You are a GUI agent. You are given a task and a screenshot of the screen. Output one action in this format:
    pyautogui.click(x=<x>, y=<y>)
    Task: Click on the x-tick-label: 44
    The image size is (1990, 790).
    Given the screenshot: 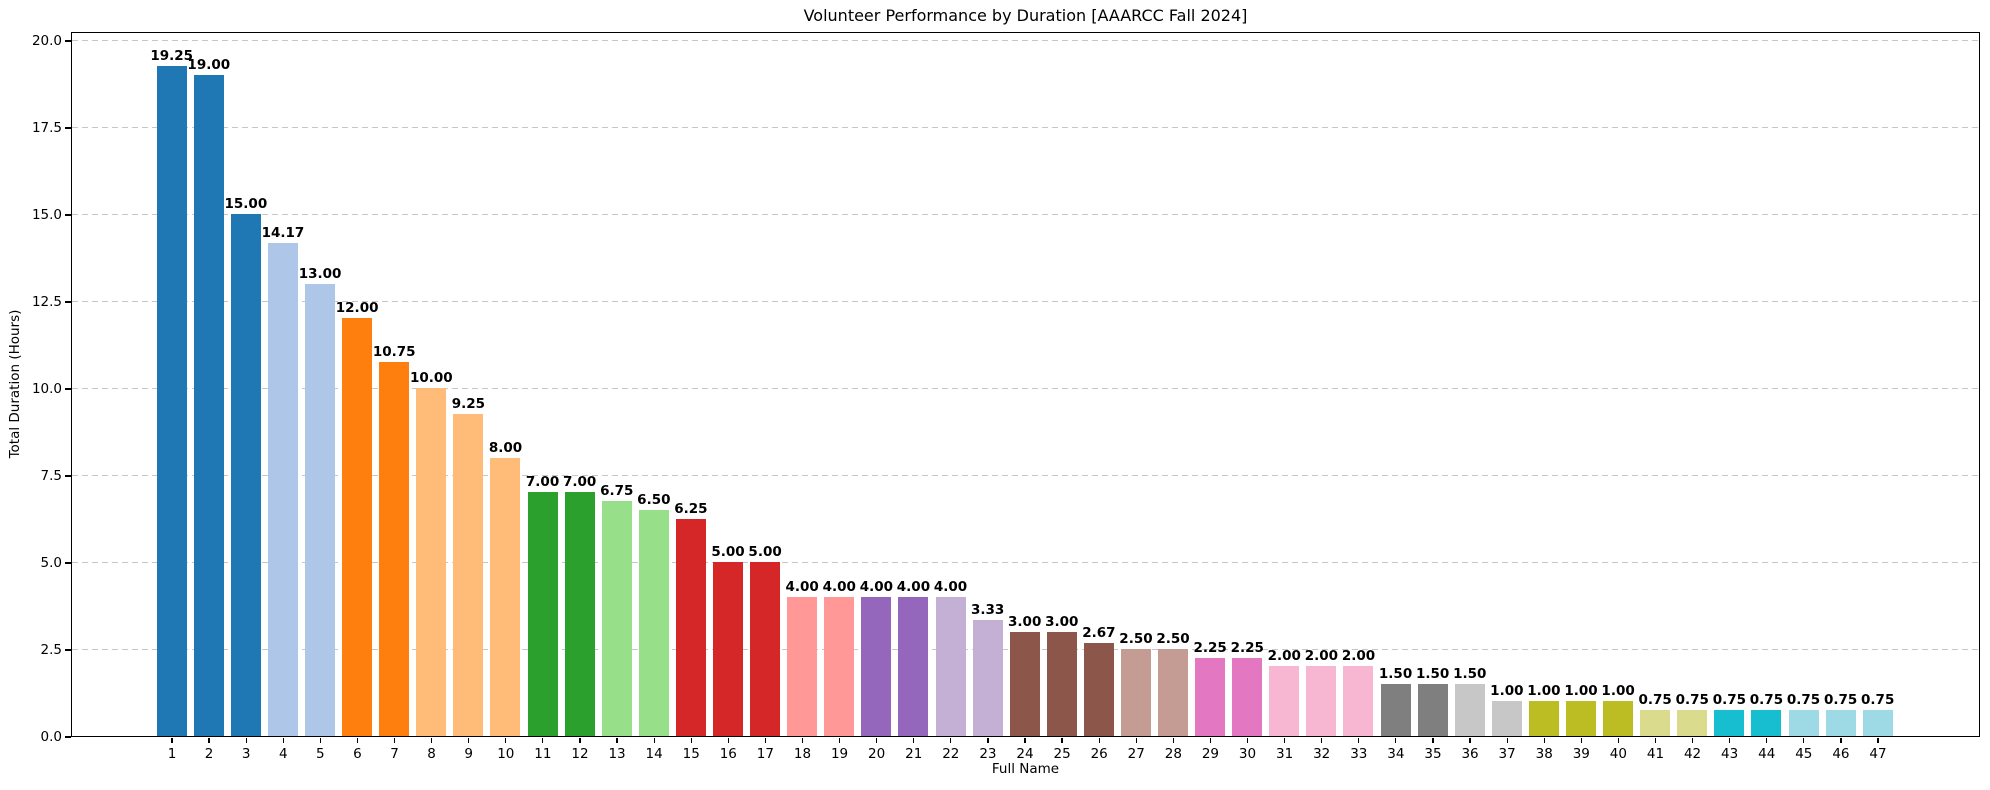 What is the action you would take?
    pyautogui.click(x=1767, y=754)
    